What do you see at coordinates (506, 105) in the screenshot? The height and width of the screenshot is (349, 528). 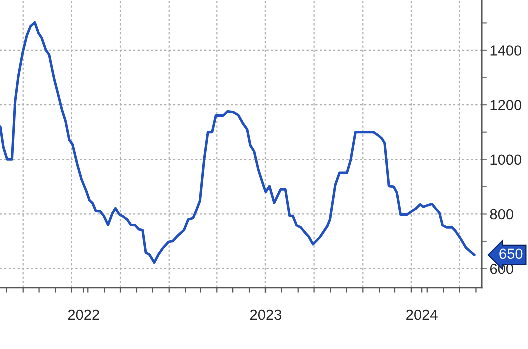 I see `y-tick-label: 1200` at bounding box center [506, 105].